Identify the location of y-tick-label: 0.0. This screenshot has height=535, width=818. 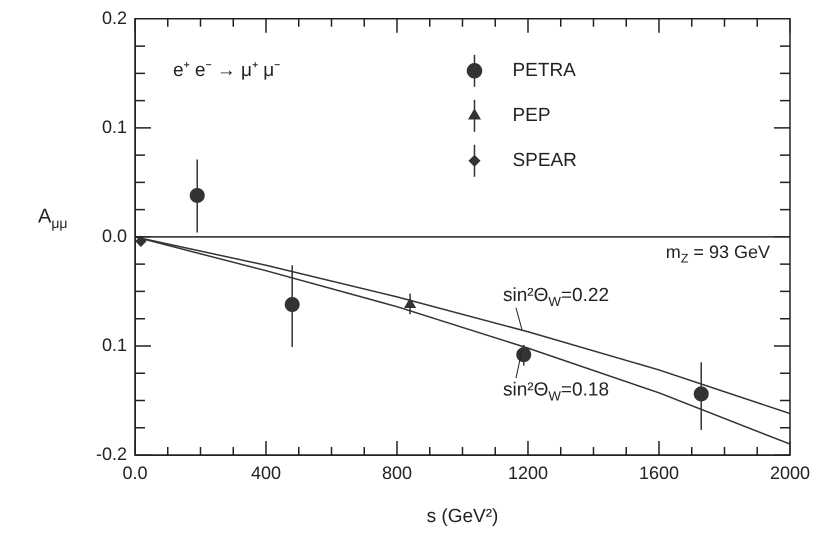
(114, 236).